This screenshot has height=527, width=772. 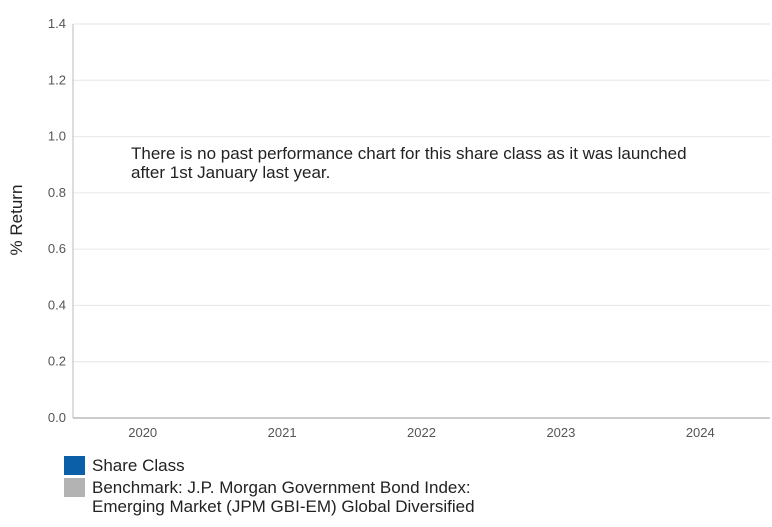 I want to click on y-tick-label: 0.2, so click(x=57, y=361).